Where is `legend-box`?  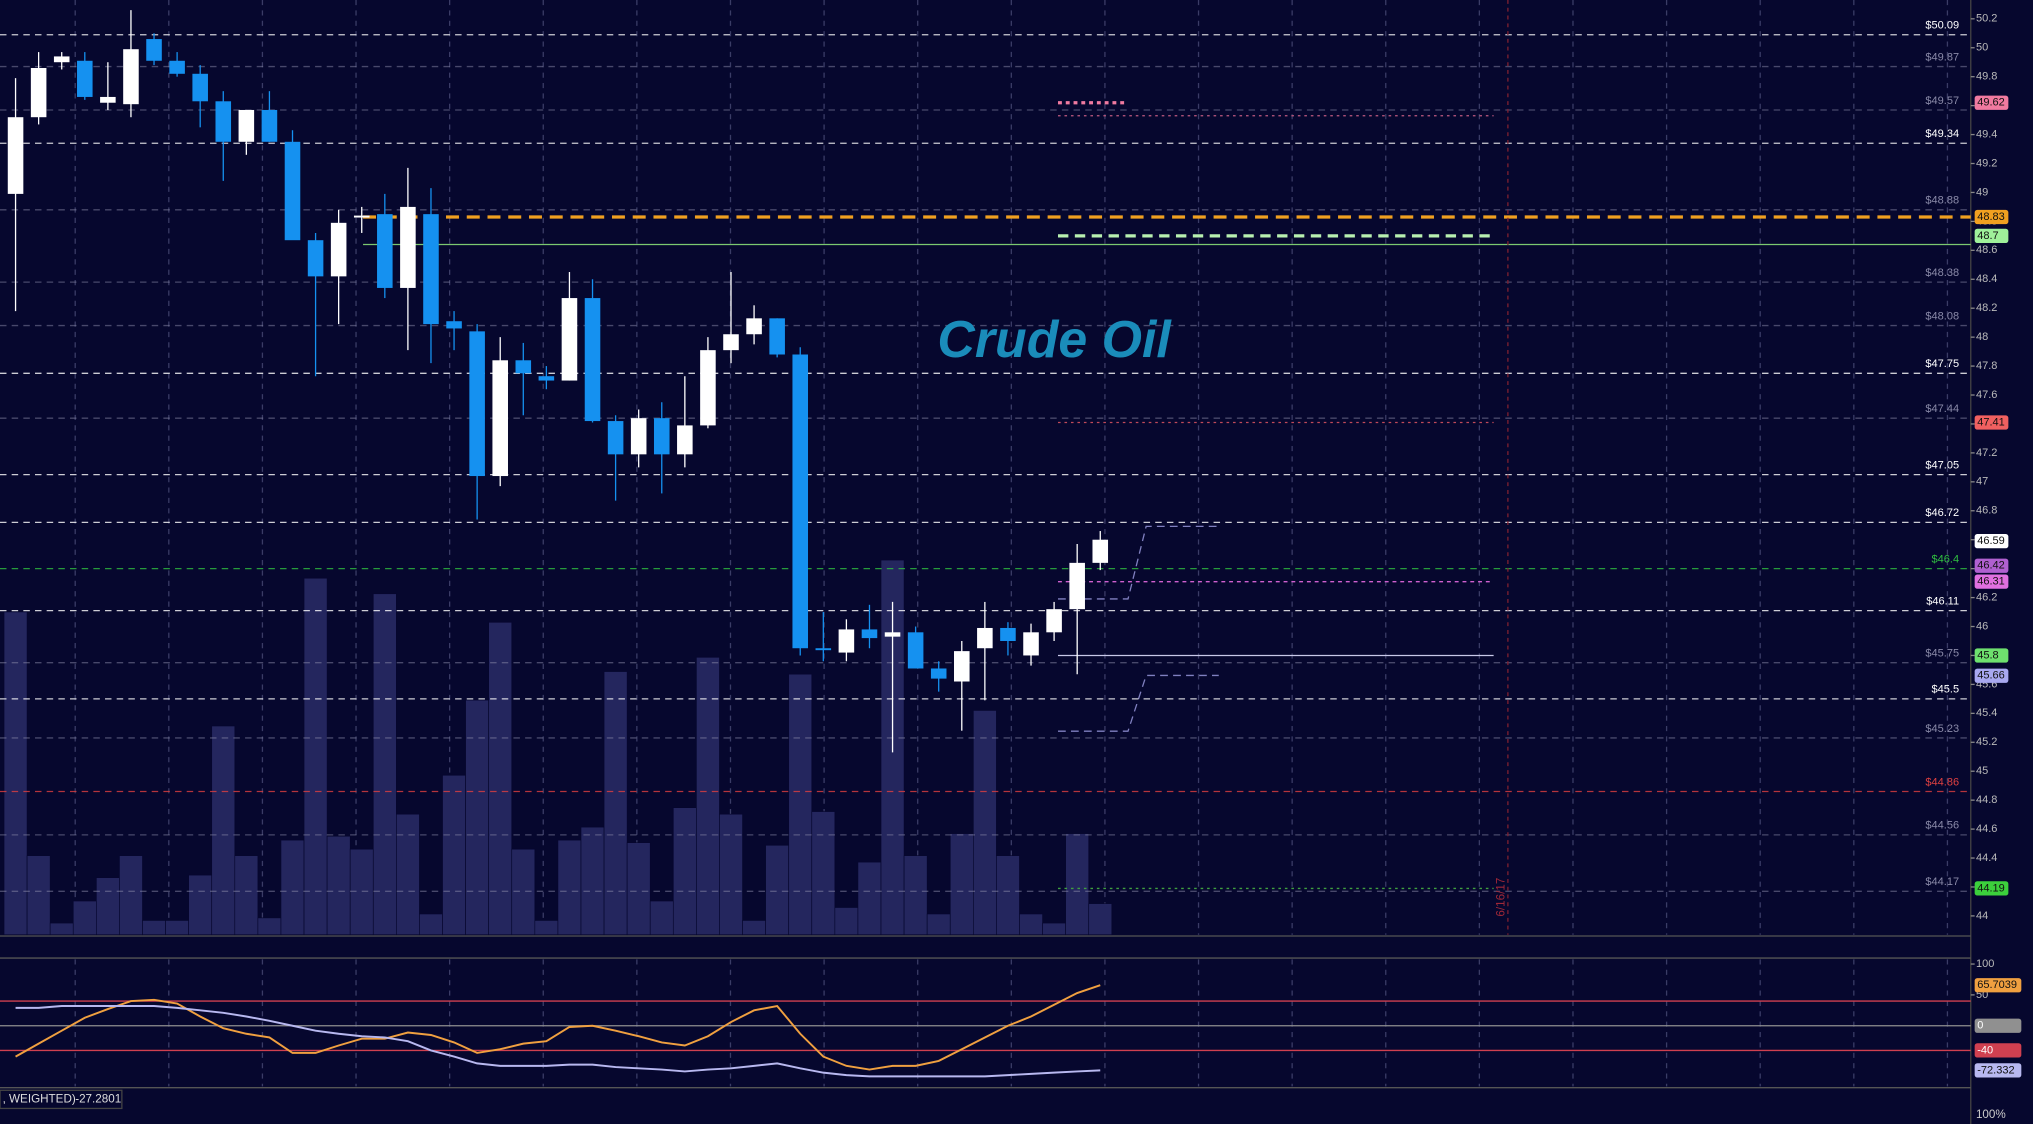 legend-box is located at coordinates (61, 1099).